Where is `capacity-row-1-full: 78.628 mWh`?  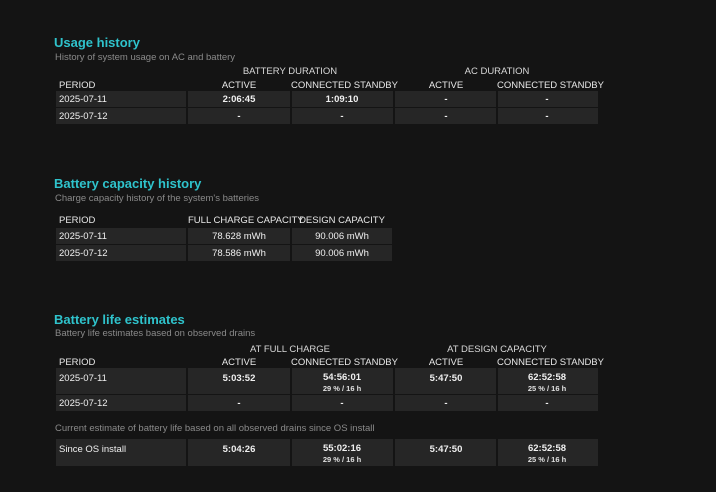 capacity-row-1-full: 78.628 mWh is located at coordinates (239, 236).